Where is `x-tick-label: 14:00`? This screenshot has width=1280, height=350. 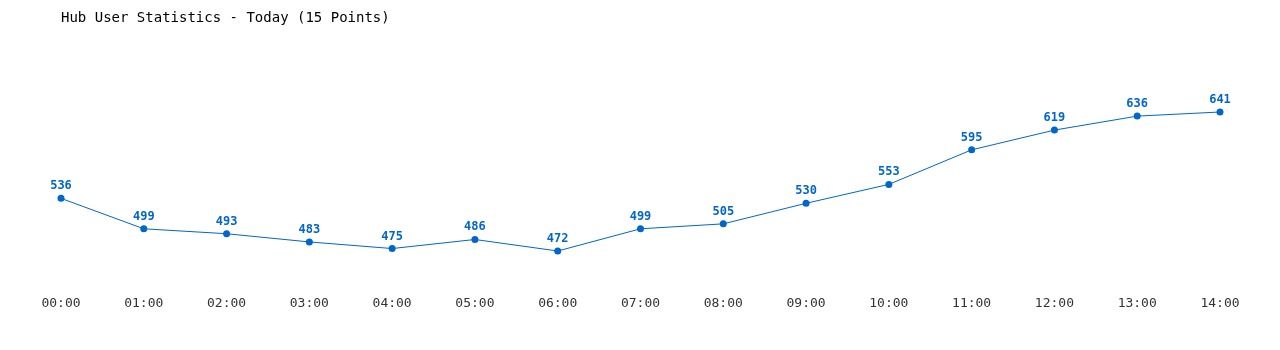
x-tick-label: 14:00 is located at coordinates (1220, 302).